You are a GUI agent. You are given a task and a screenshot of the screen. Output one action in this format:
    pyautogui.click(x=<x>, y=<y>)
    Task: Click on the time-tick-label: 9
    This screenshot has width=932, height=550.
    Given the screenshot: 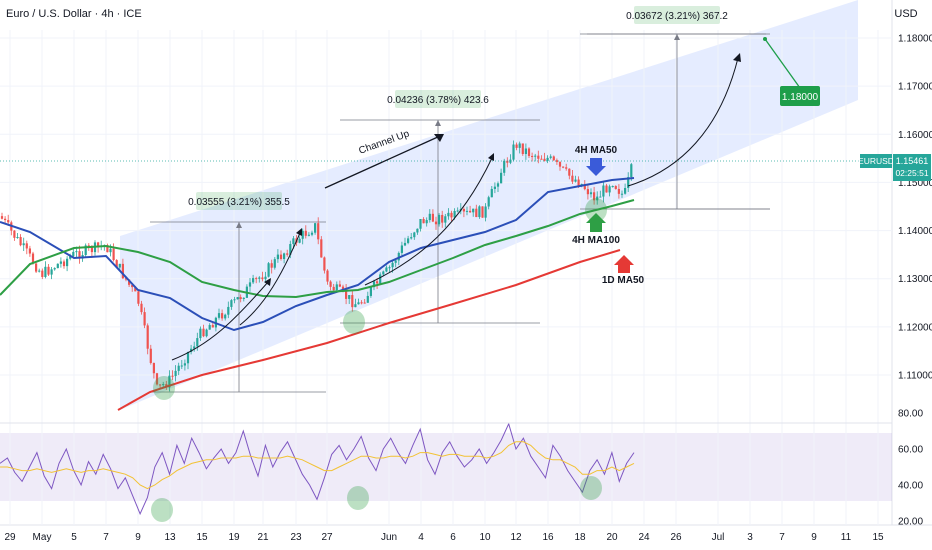 What is the action you would take?
    pyautogui.click(x=138, y=537)
    